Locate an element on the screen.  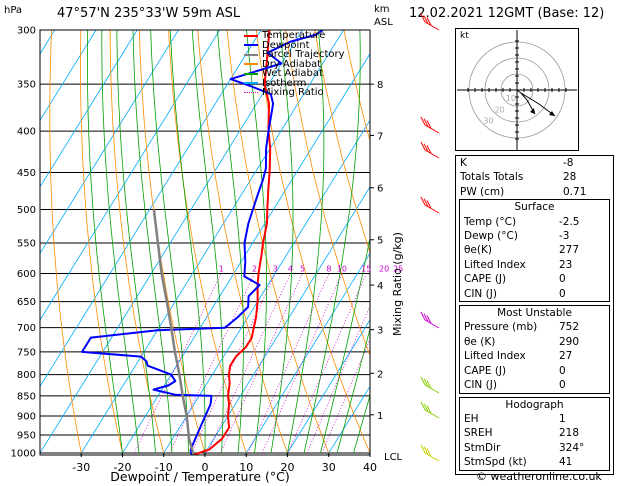
row-label: CAPE (J) is located at coordinates (485, 370).